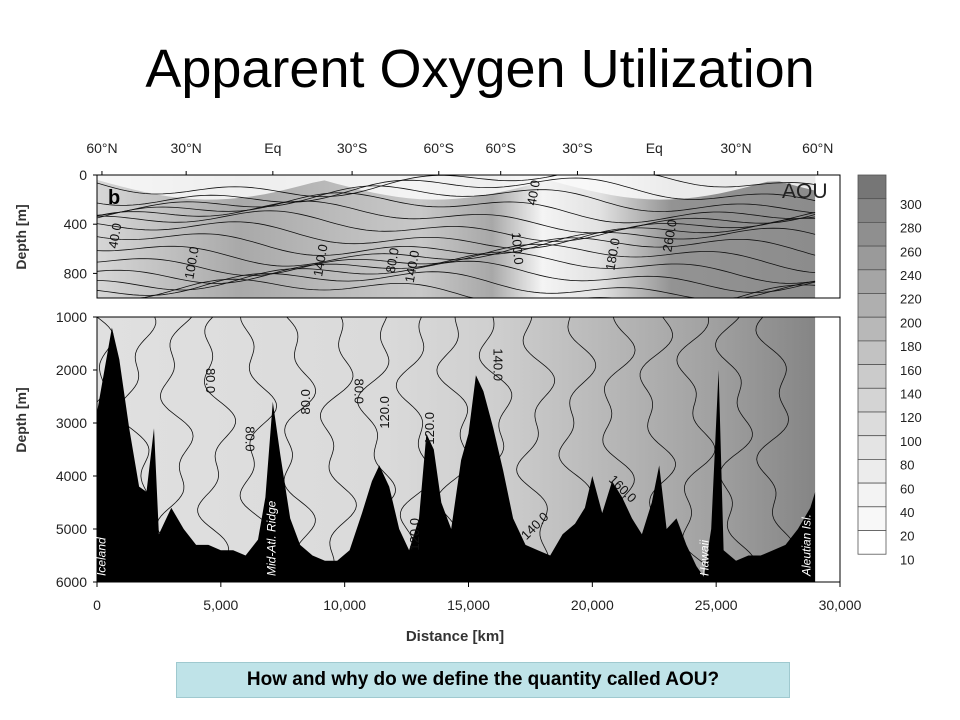 The height and width of the screenshot is (720, 960). What do you see at coordinates (911, 346) in the screenshot?
I see `colorbar-label: 180` at bounding box center [911, 346].